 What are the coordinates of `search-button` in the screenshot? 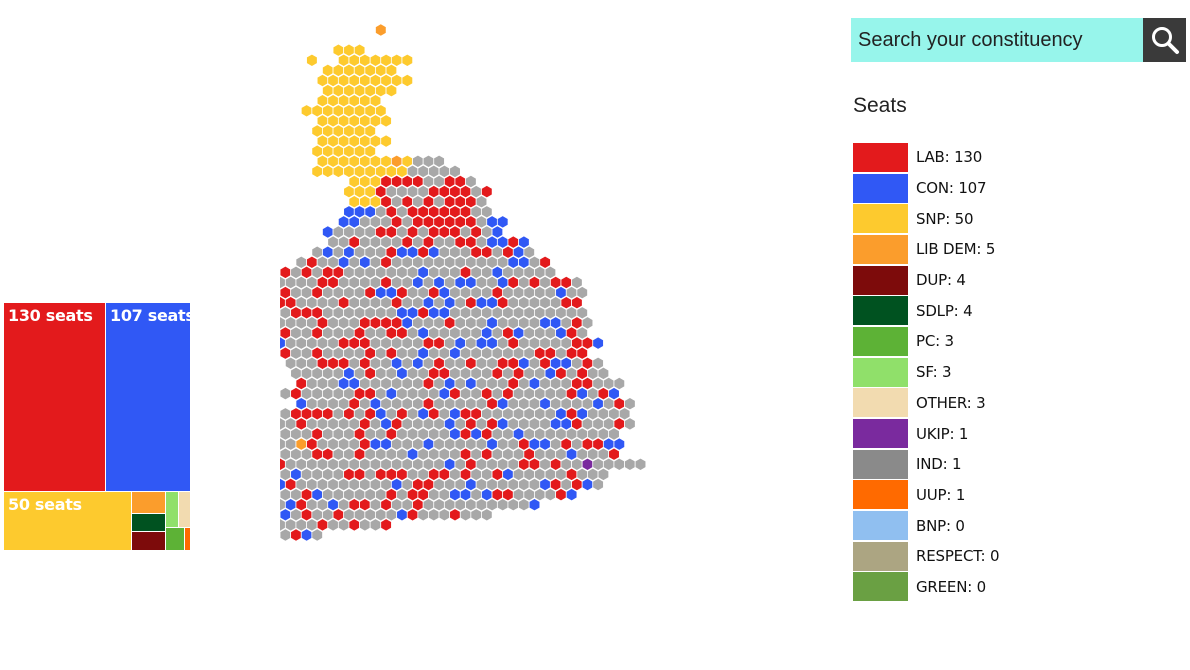 It's located at (1164, 40).